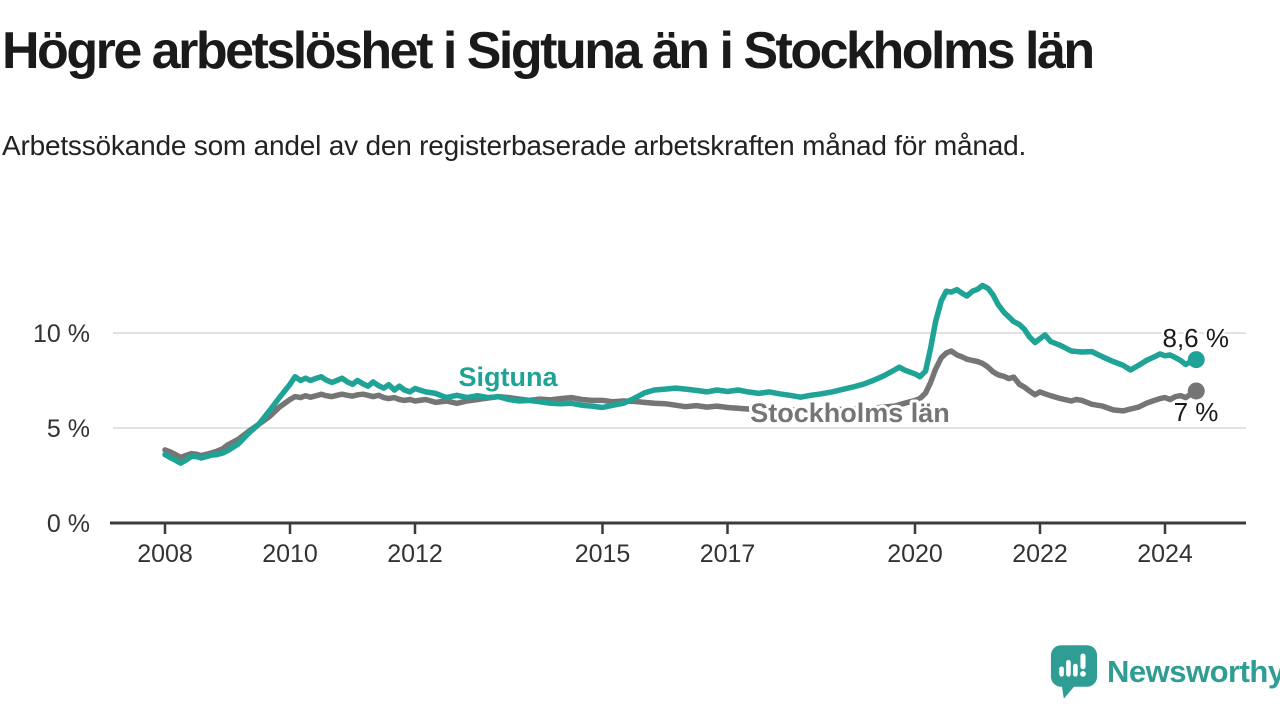  I want to click on brand-name: Newsworthy, so click(1193, 671).